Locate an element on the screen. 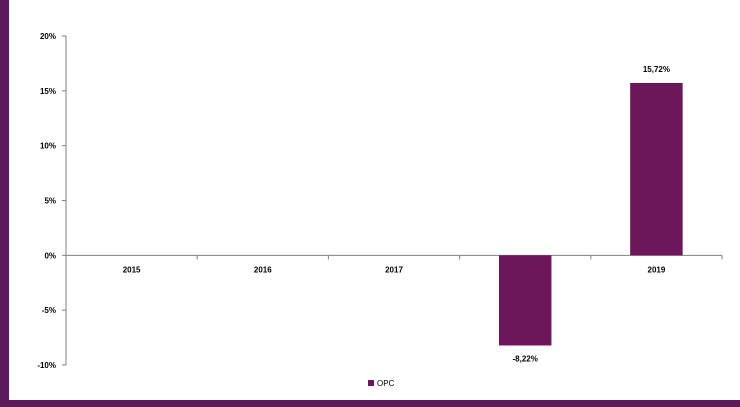 Image resolution: width=740 pixels, height=407 pixels. y-tick-label: 15% is located at coordinates (48, 91).